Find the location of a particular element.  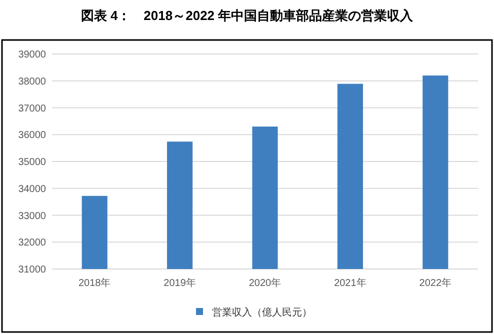

y-tick-label: 38000 is located at coordinates (32, 82).